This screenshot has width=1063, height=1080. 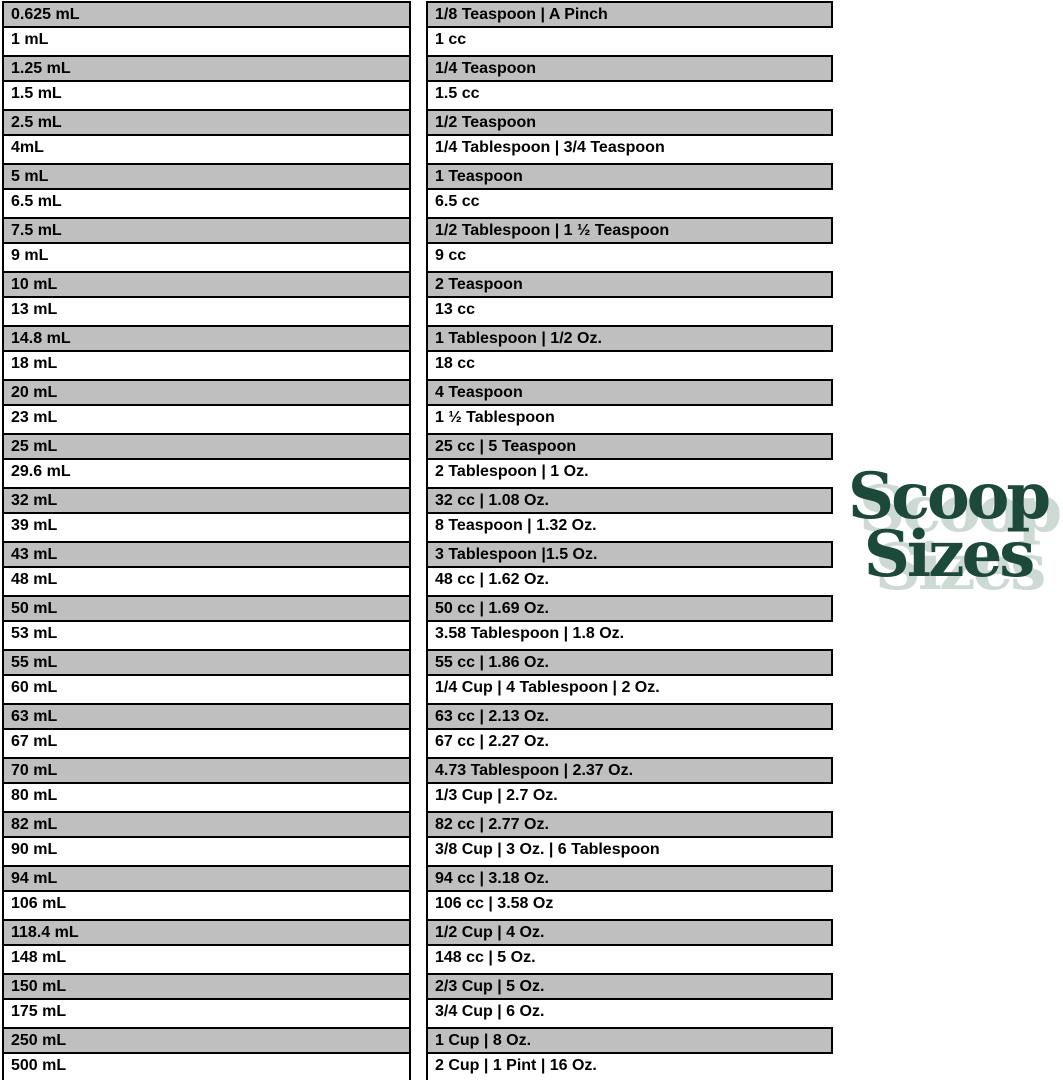 I want to click on conversion-cell: 3 Tablespoon |1.5 Oz., so click(x=630, y=554).